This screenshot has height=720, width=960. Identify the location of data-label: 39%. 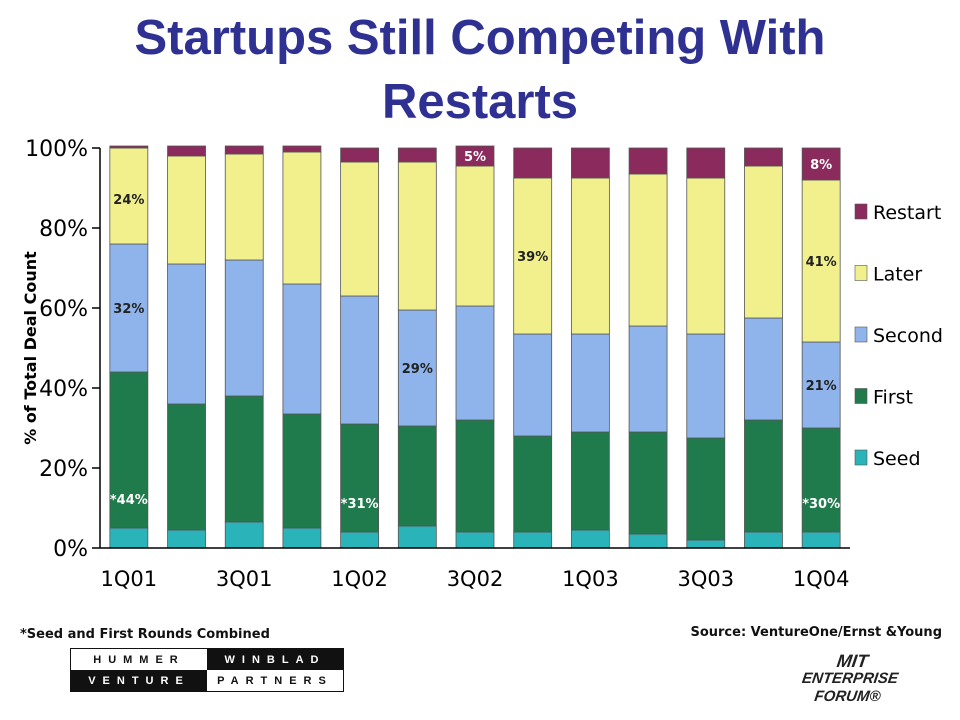
(532, 257).